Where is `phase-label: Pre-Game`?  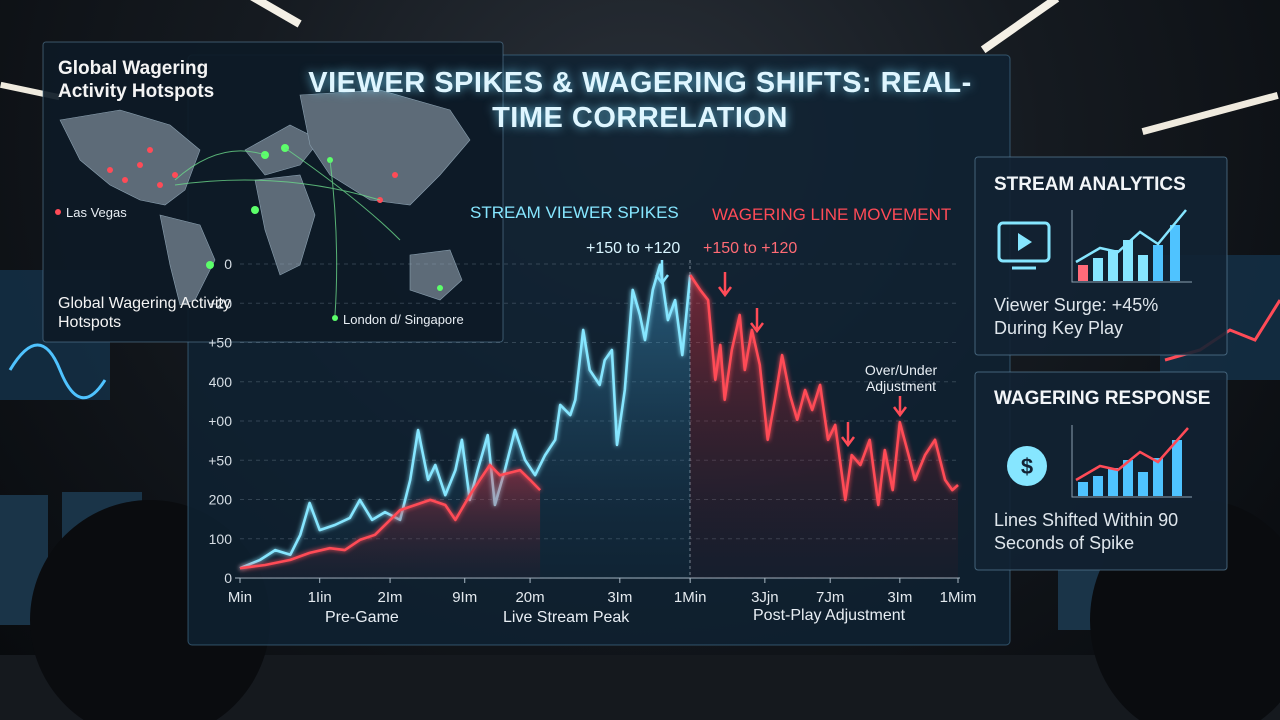
phase-label: Pre-Game is located at coordinates (362, 617).